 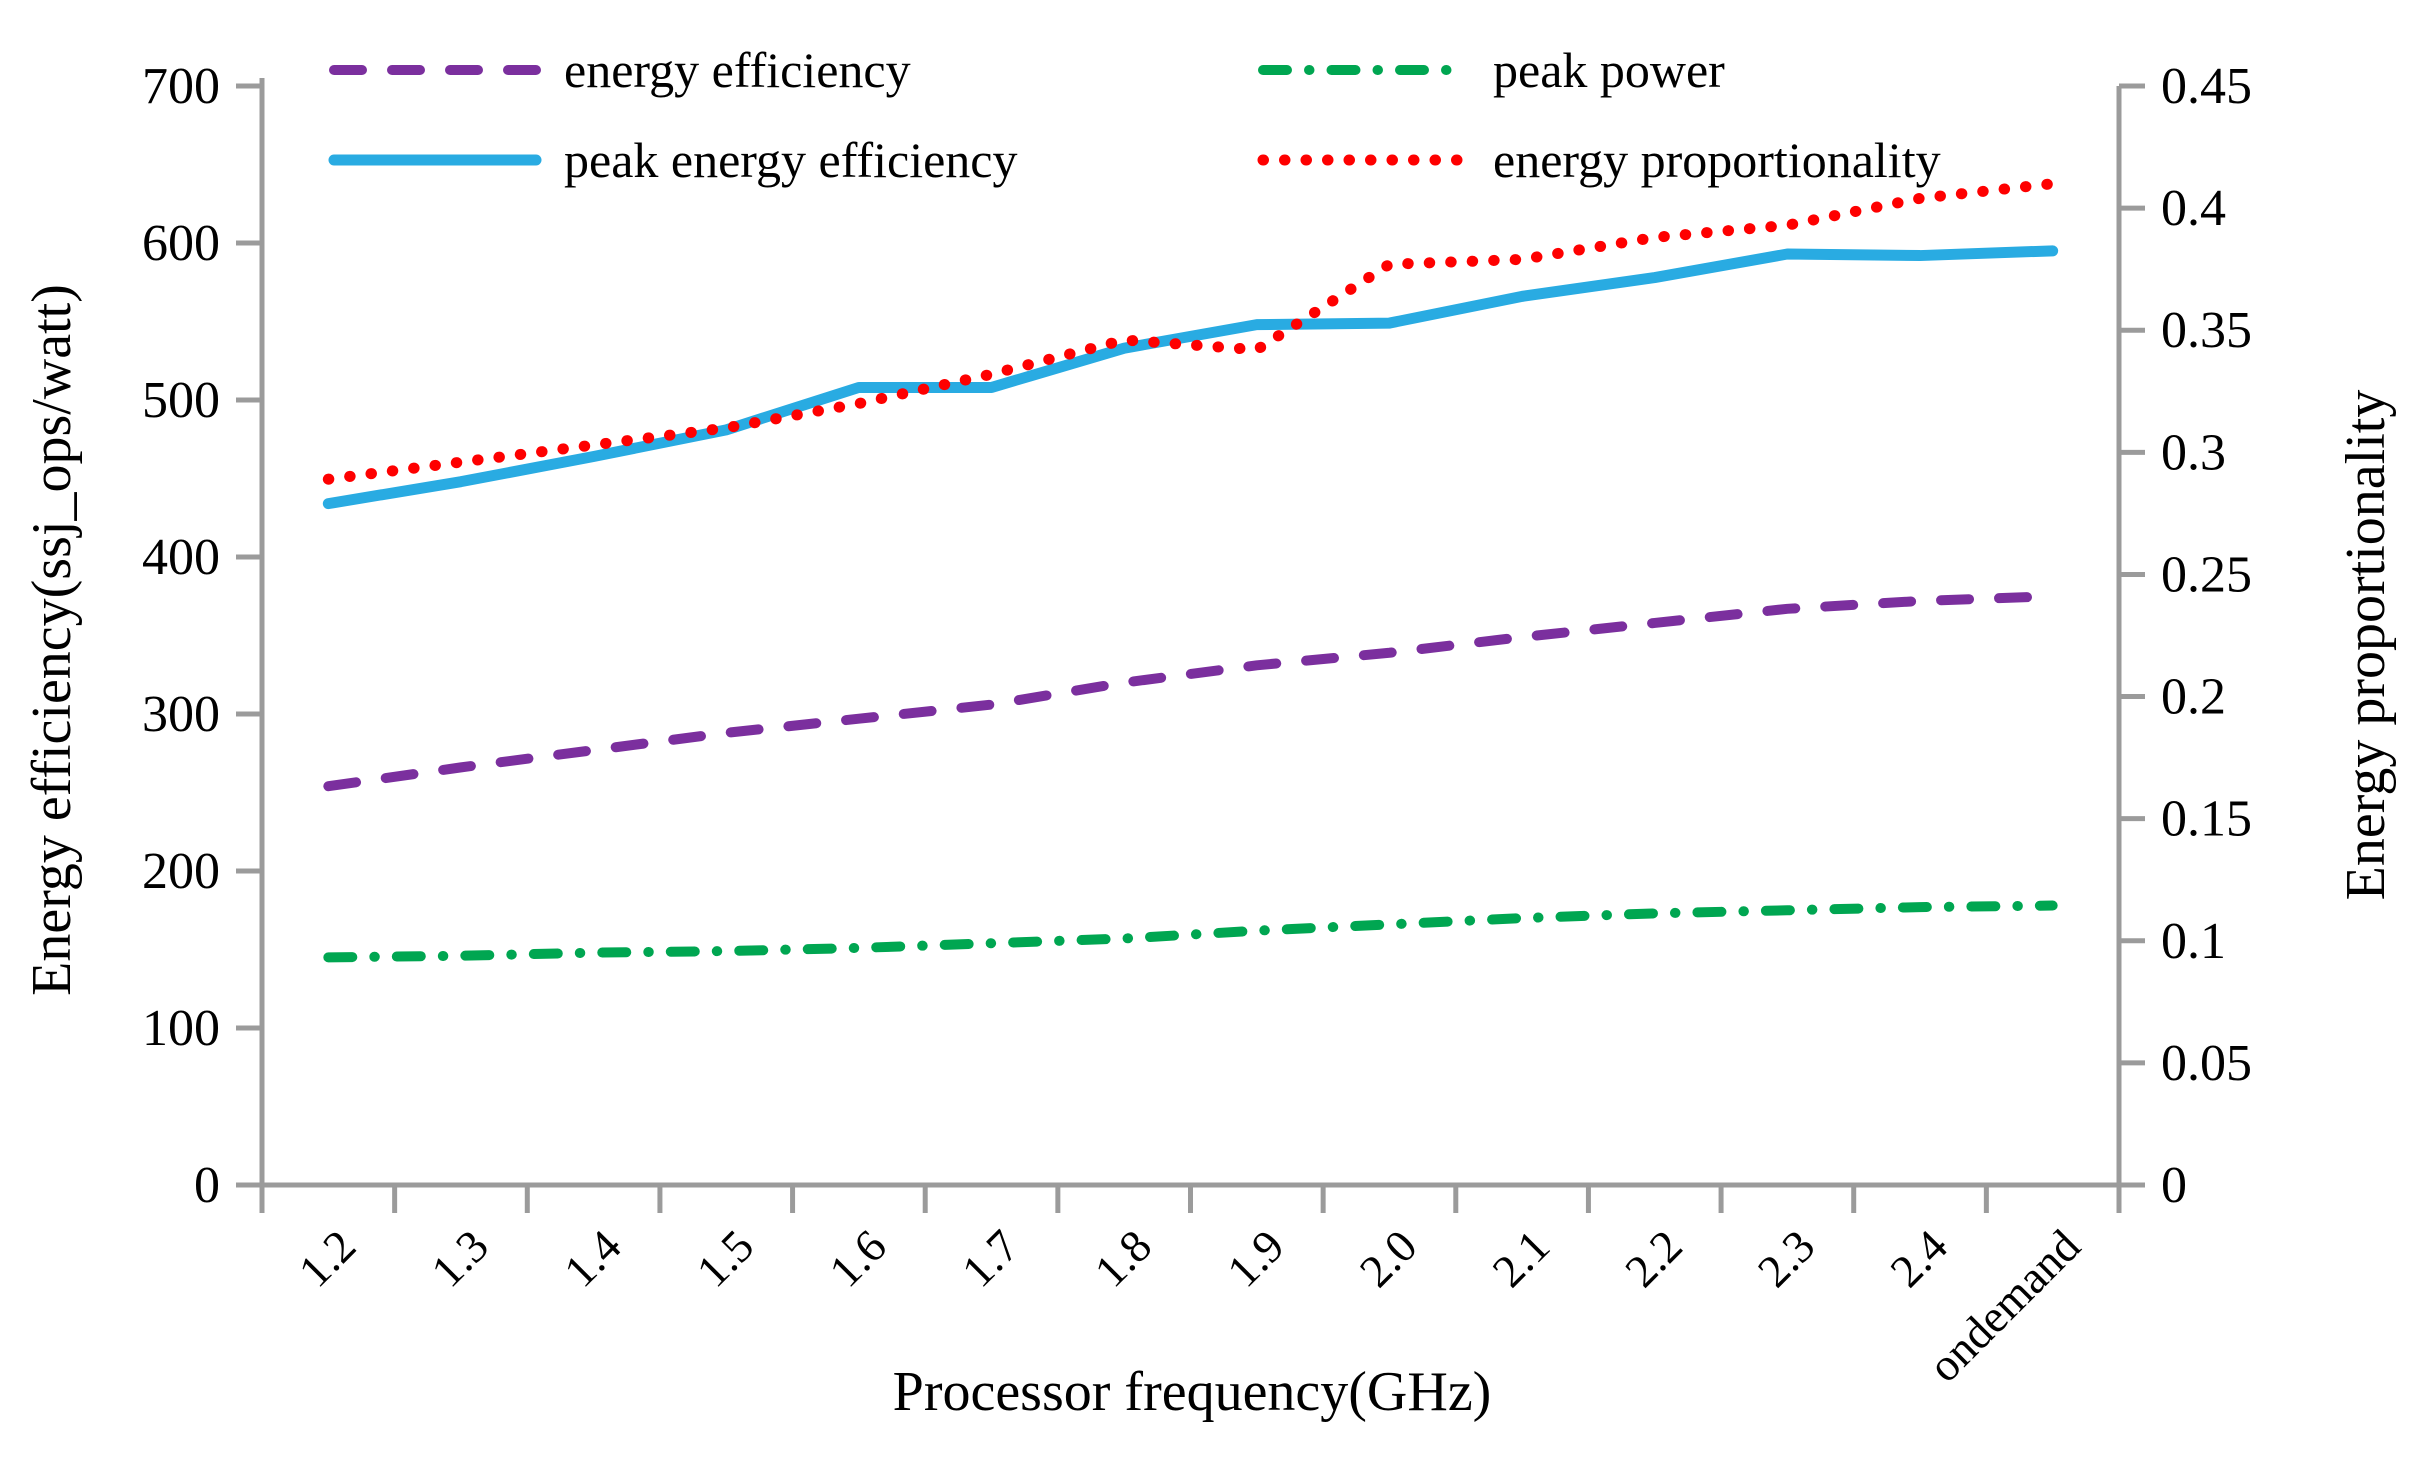 What do you see at coordinates (2206, 819) in the screenshot?
I see `right-tick-label: 0.15` at bounding box center [2206, 819].